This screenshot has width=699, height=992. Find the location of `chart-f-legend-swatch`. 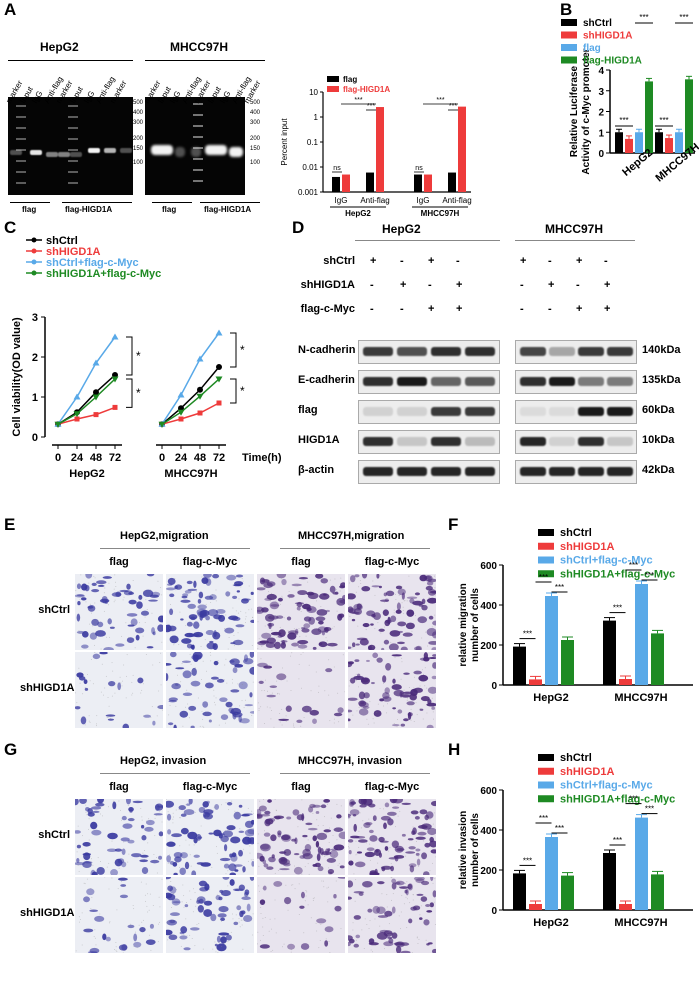

chart-f-legend-swatch is located at coordinates (546, 532).